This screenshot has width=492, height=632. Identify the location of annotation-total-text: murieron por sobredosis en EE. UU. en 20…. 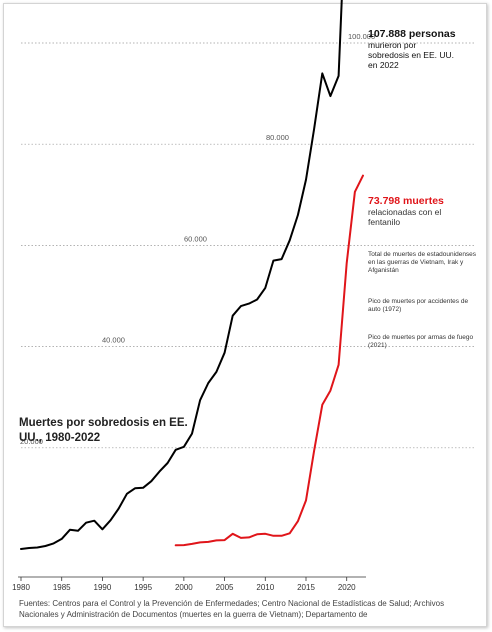
(411, 55).